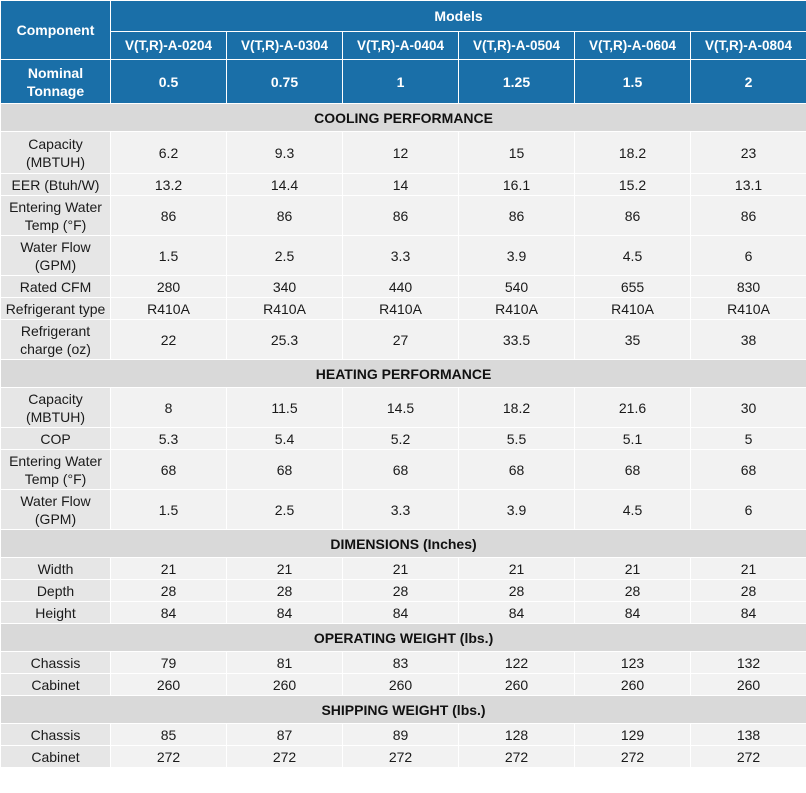 This screenshot has width=806, height=793. Describe the element at coordinates (284, 438) in the screenshot. I see `value-cell: 5.4` at that location.